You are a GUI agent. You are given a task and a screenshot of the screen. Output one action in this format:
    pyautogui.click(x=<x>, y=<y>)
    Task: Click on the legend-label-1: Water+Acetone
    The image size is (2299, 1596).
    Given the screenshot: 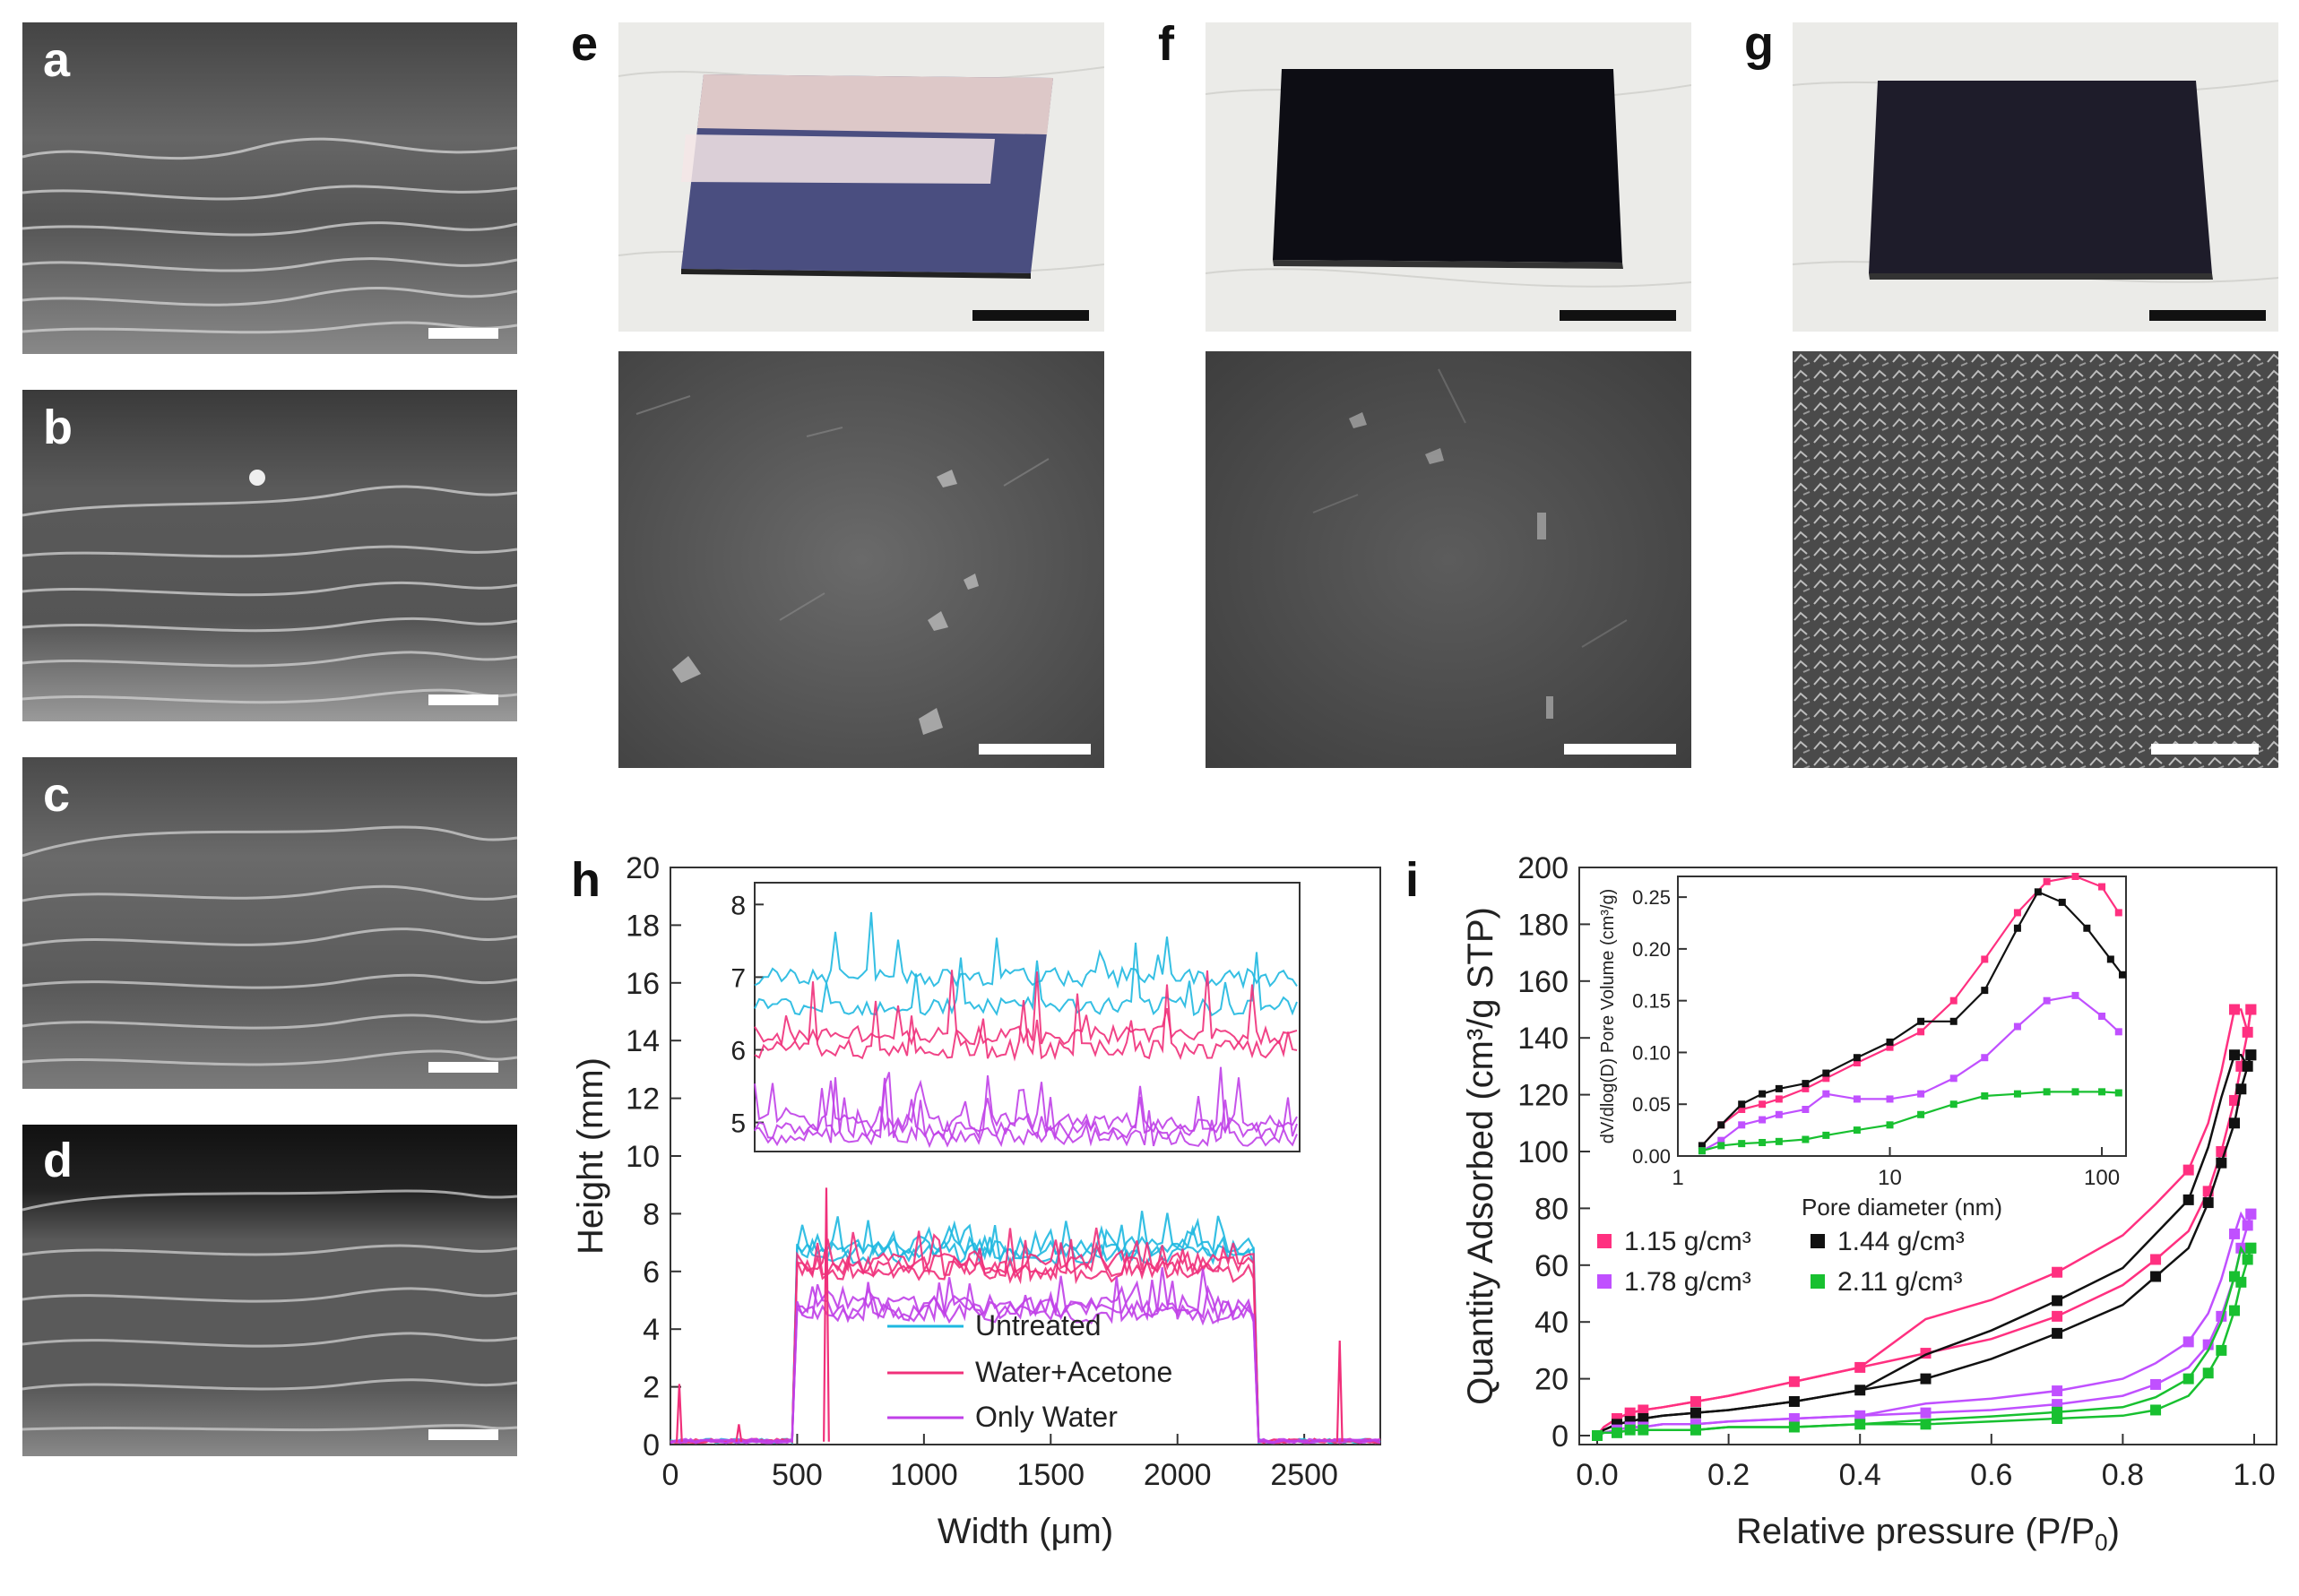 What is the action you would take?
    pyautogui.click(x=1073, y=1372)
    